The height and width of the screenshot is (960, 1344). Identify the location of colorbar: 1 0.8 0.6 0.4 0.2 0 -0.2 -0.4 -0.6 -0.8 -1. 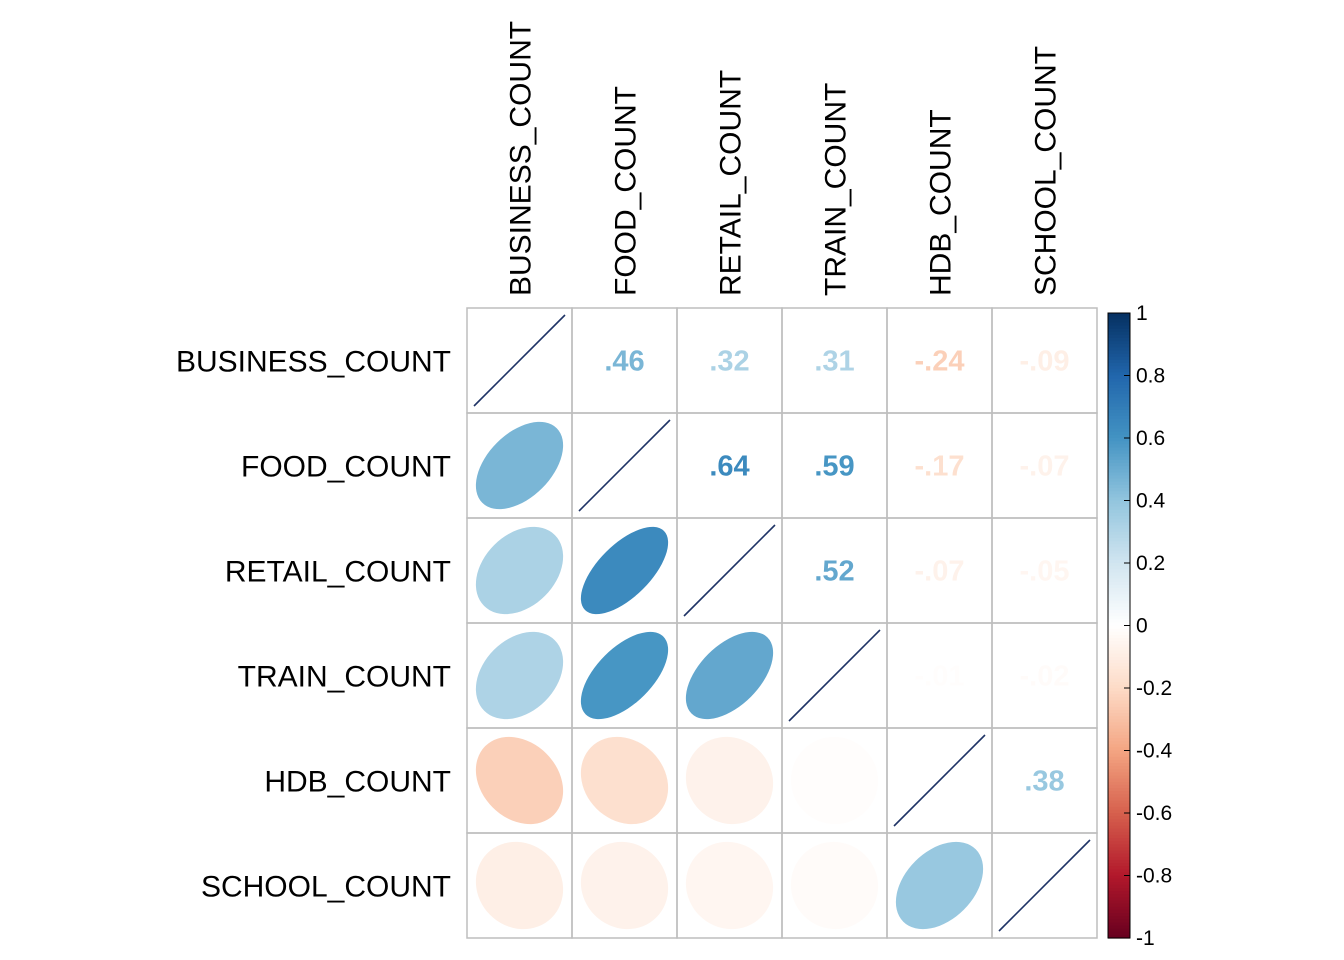
(1140, 626).